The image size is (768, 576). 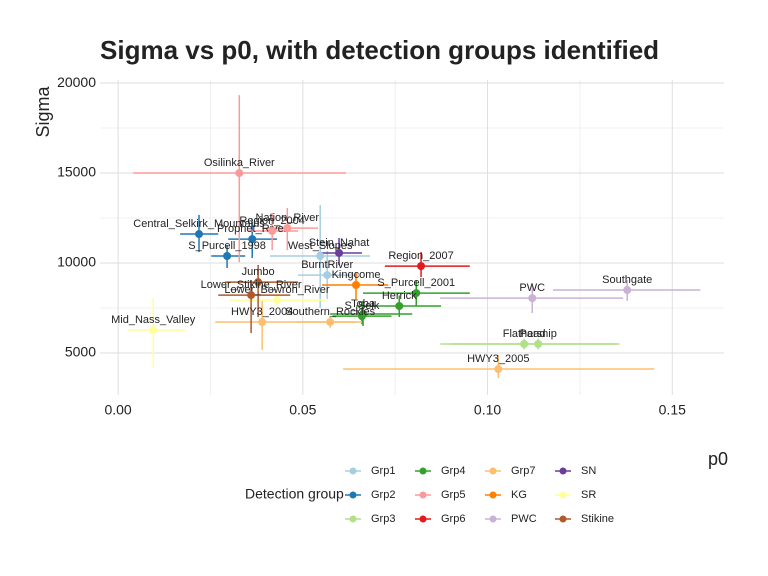 What do you see at coordinates (524, 519) in the screenshot?
I see `legend-label: PWC` at bounding box center [524, 519].